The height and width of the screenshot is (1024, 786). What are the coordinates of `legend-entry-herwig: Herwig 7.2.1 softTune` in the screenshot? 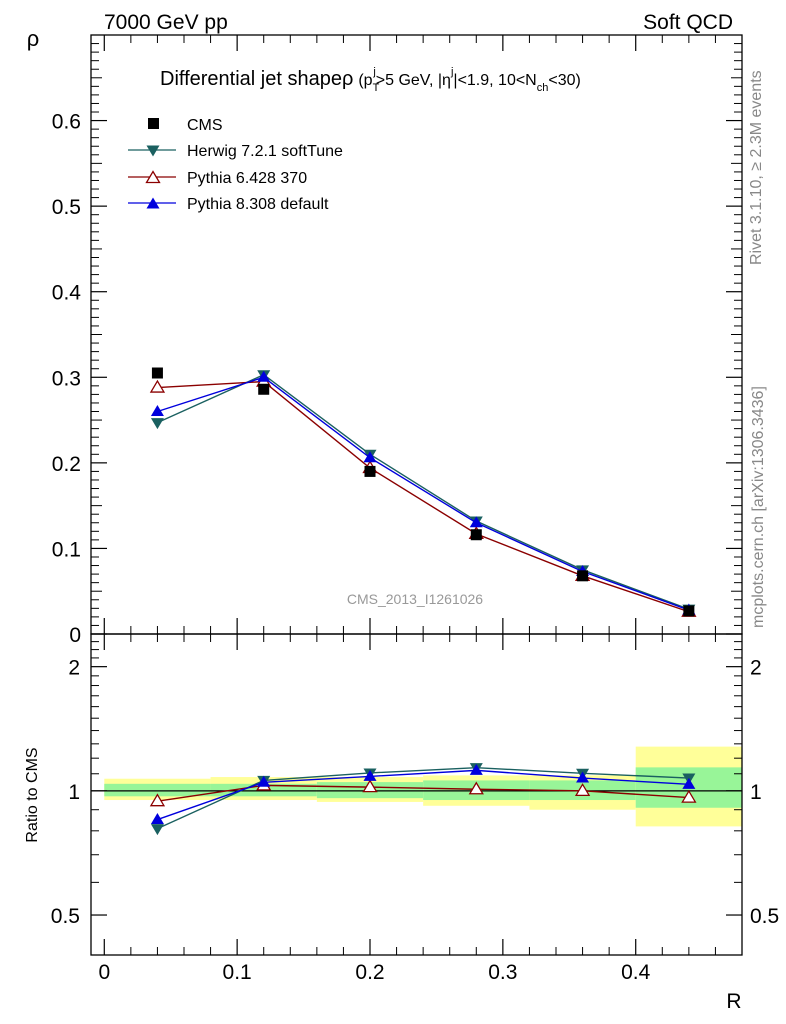 It's located at (235, 151).